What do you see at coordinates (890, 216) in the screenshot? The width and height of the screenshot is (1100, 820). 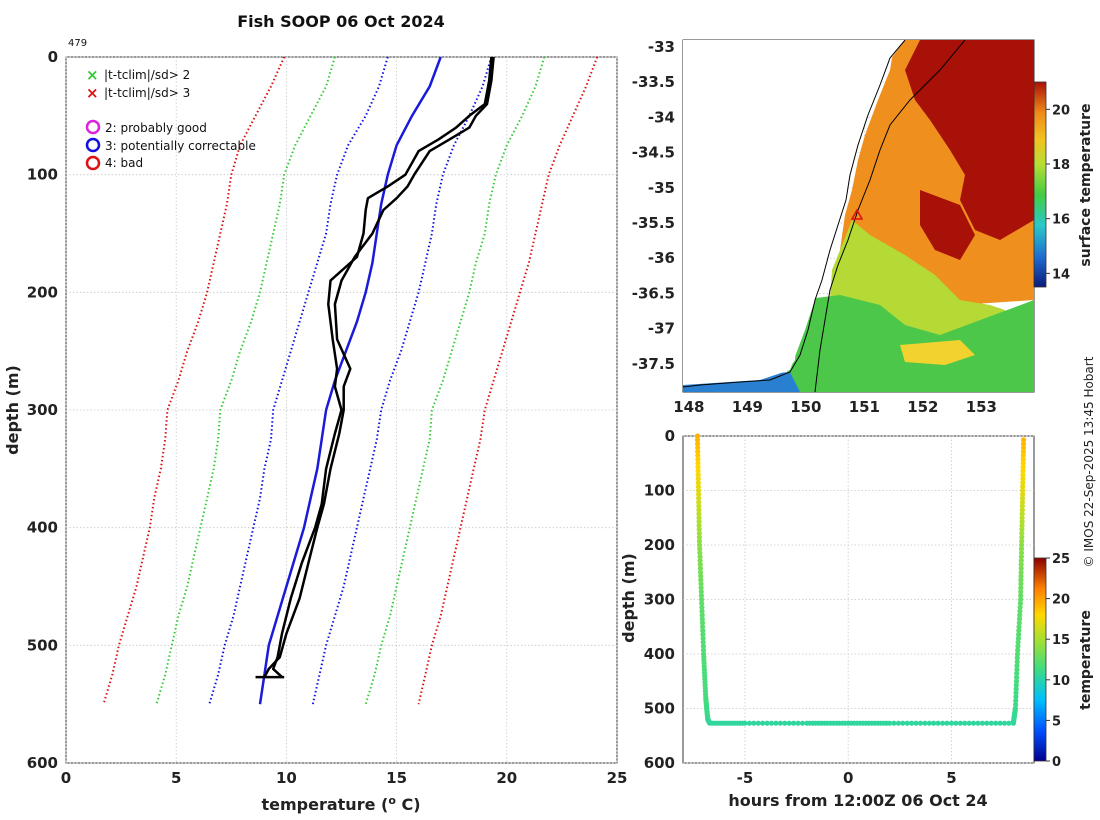 I see `isobath-line` at bounding box center [890, 216].